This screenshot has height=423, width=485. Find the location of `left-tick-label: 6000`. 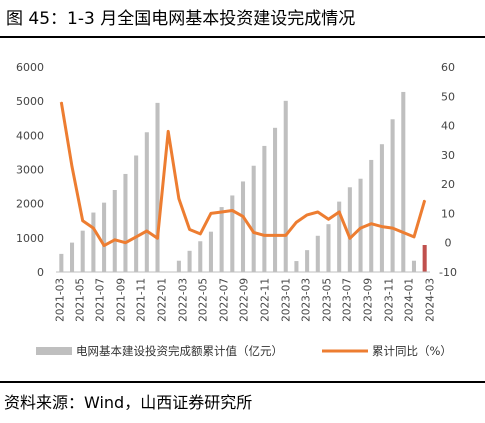

left-tick-label: 6000 is located at coordinates (30, 67).